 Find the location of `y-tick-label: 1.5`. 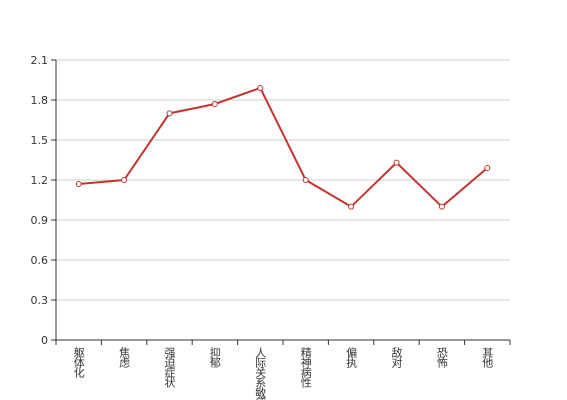

y-tick-label: 1.5 is located at coordinates (40, 140).